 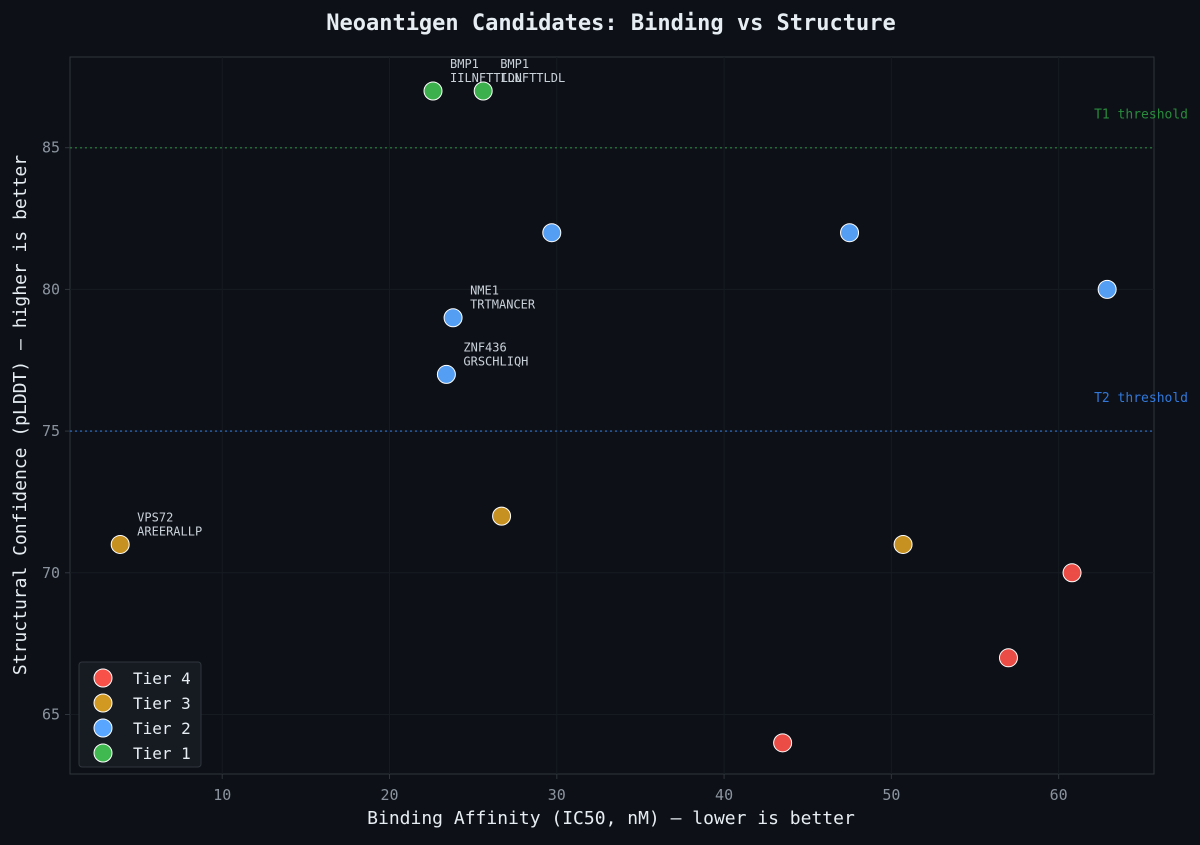 I want to click on x-tick-label: 60, so click(x=1059, y=795).